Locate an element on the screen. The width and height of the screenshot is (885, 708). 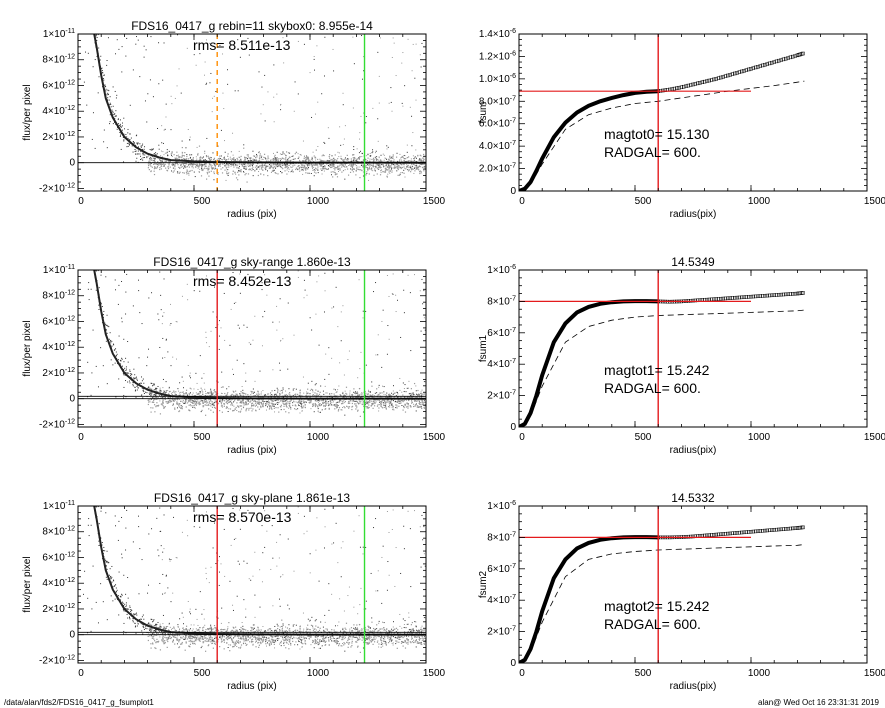
y-tick-label: 6×10⁻¹² is located at coordinates (58, 85).